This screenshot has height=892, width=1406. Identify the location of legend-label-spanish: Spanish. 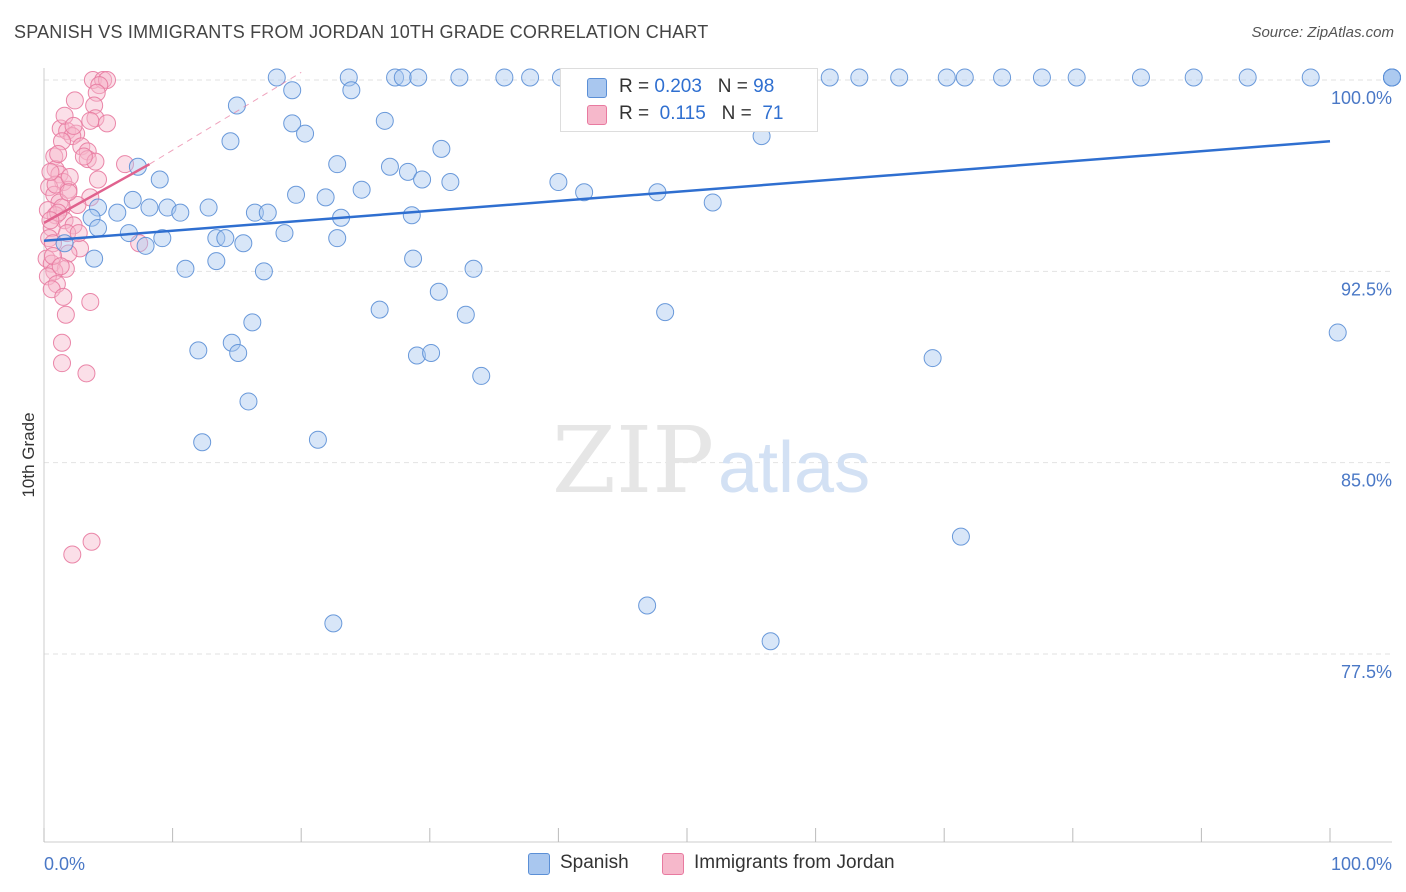
(594, 862).